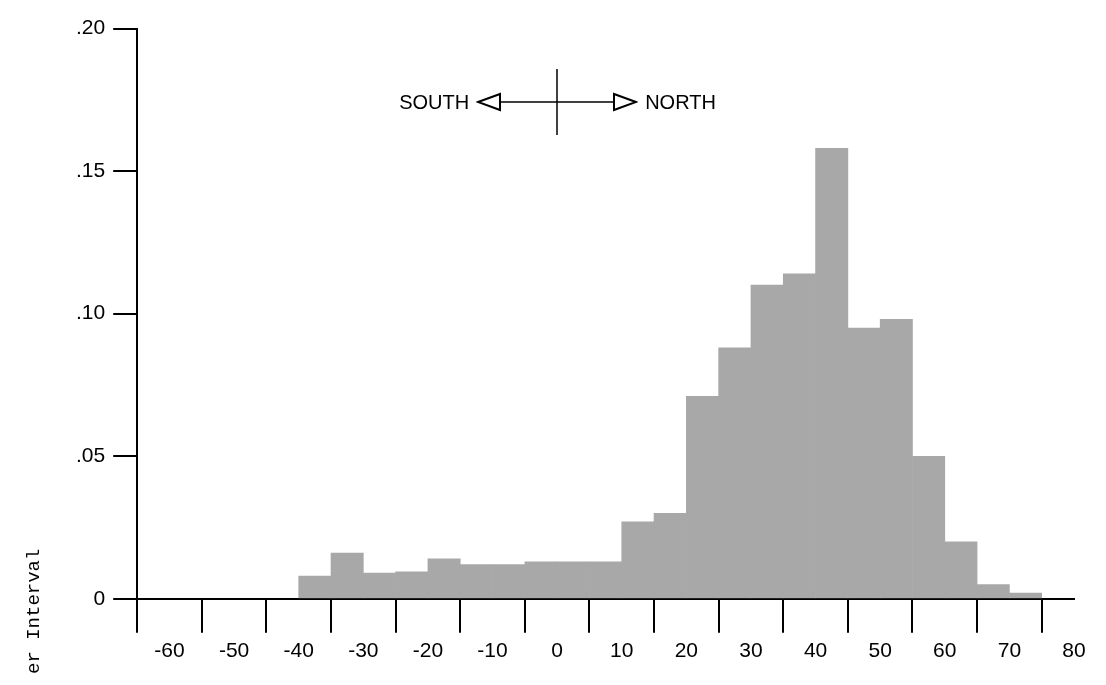  What do you see at coordinates (557, 650) in the screenshot?
I see `x-tick-label: 0` at bounding box center [557, 650].